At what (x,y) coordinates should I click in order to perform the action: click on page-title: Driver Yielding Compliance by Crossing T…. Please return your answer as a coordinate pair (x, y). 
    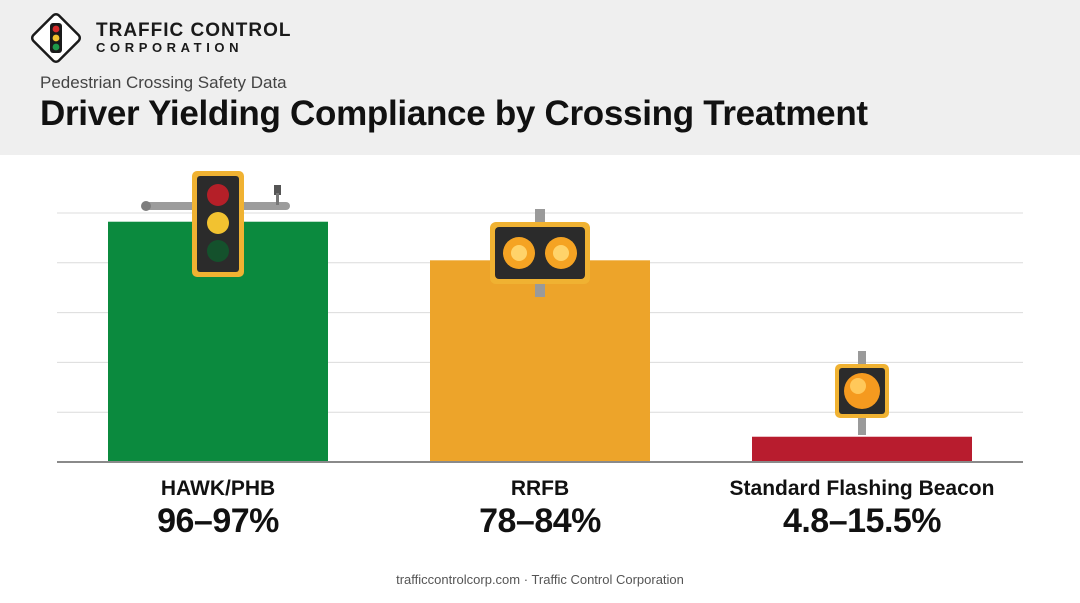
    Looking at the image, I should click on (454, 113).